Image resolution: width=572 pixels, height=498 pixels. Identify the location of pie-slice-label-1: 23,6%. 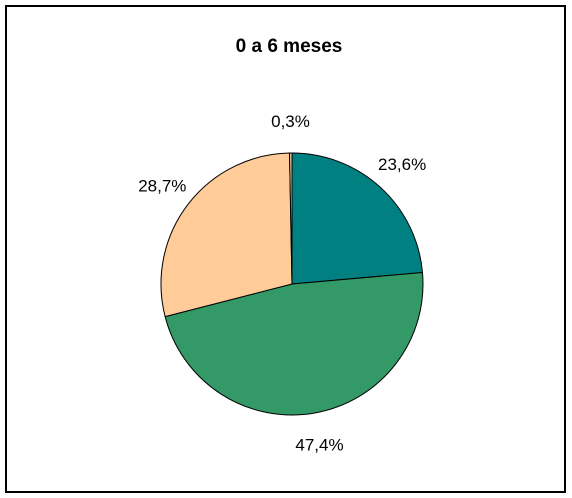
(402, 164).